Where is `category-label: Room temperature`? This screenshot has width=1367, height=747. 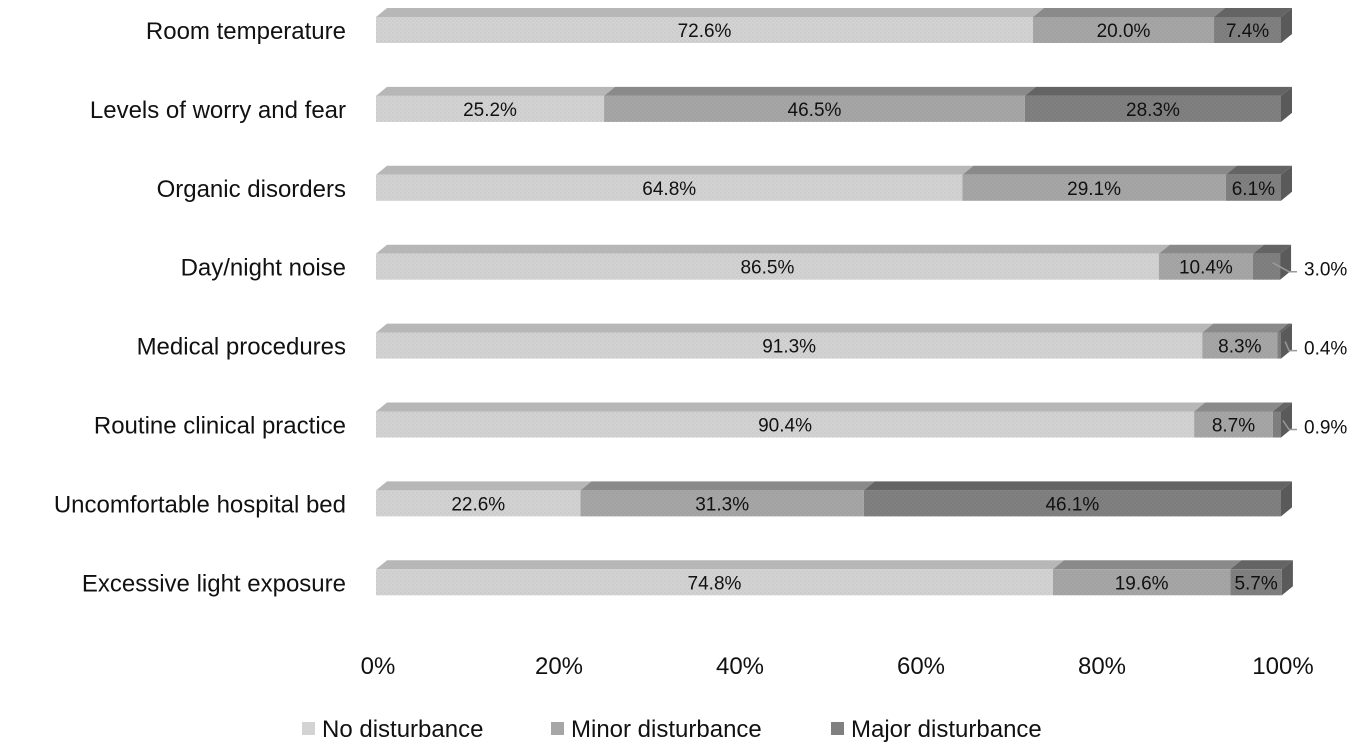 category-label: Room temperature is located at coordinates (246, 31).